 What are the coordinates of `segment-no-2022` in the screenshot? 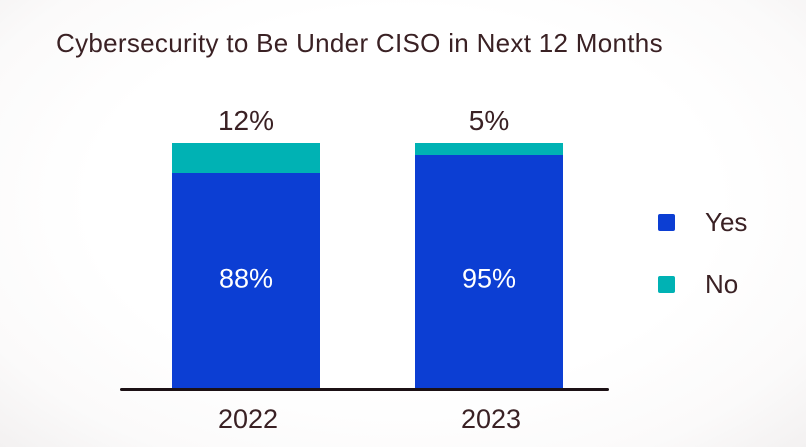 It's located at (246, 158).